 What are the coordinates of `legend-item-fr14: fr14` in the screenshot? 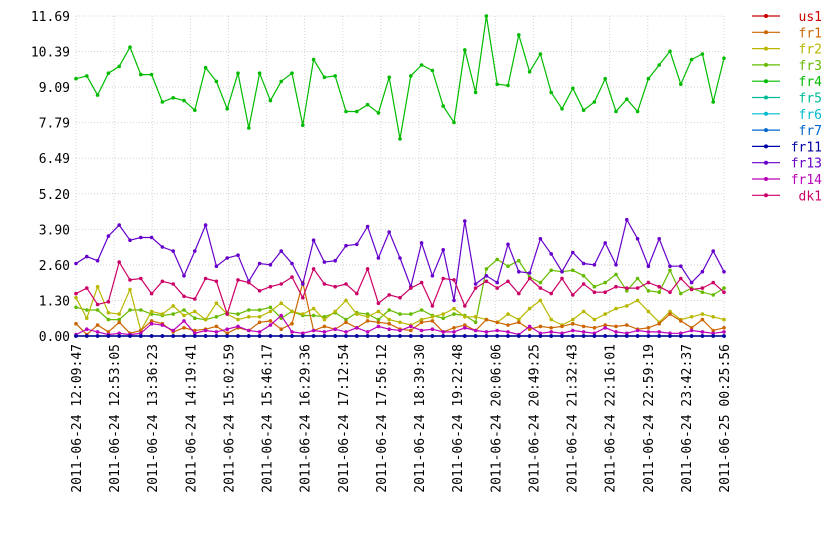 It's located at (787, 180).